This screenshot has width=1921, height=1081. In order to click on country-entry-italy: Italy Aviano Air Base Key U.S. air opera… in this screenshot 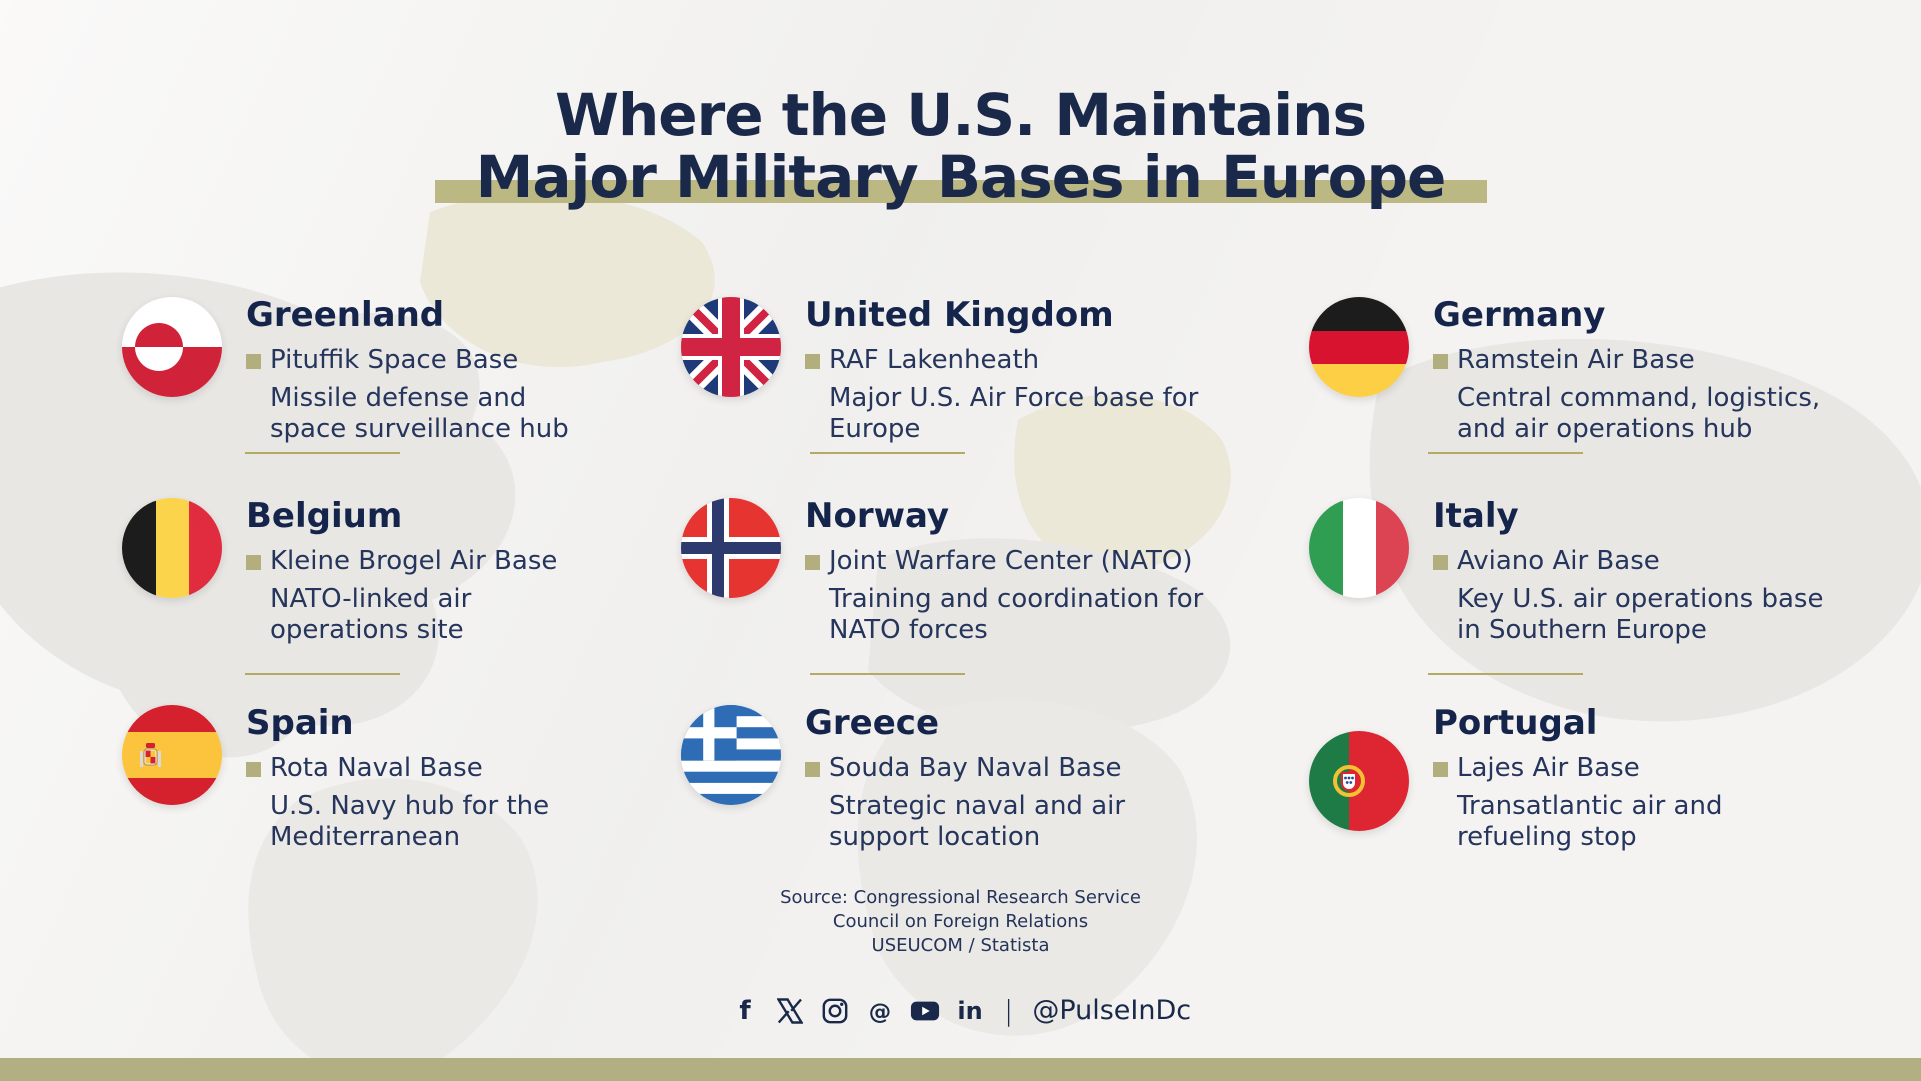, I will do `click(1606, 571)`.